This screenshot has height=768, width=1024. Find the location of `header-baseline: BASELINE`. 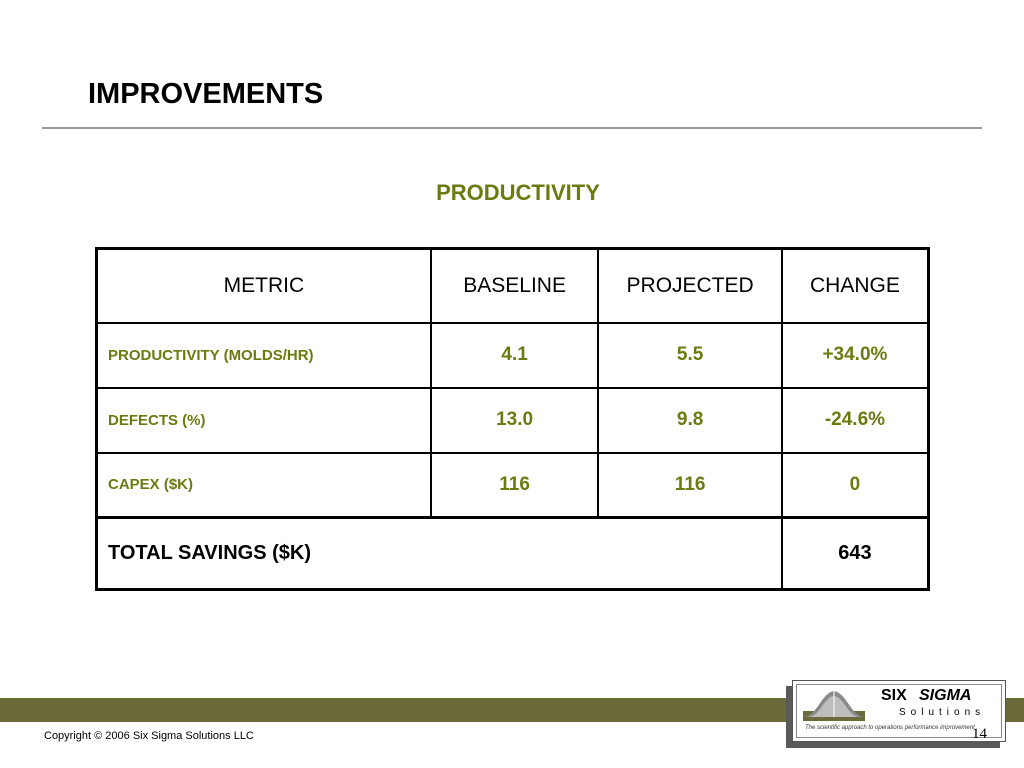

header-baseline: BASELINE is located at coordinates (514, 285).